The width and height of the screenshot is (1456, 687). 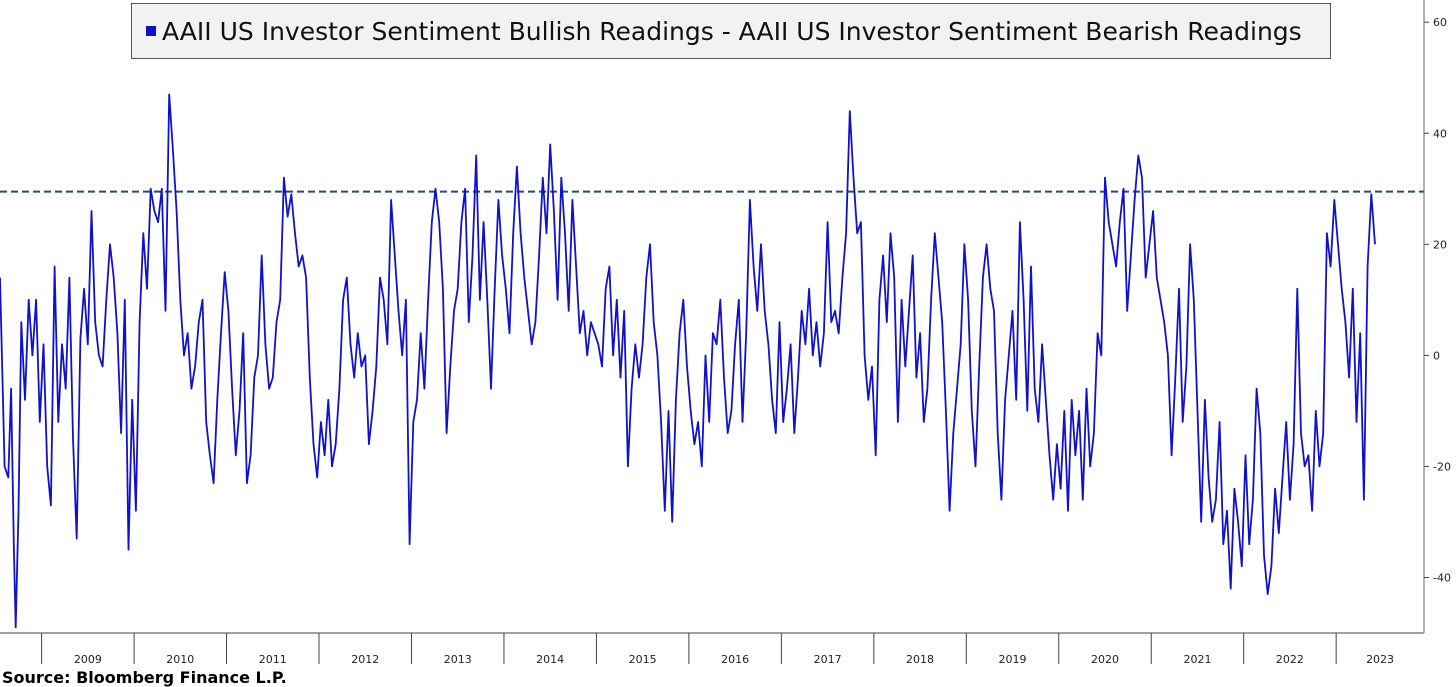 I want to click on y-tick-label: 60, so click(x=1440, y=22).